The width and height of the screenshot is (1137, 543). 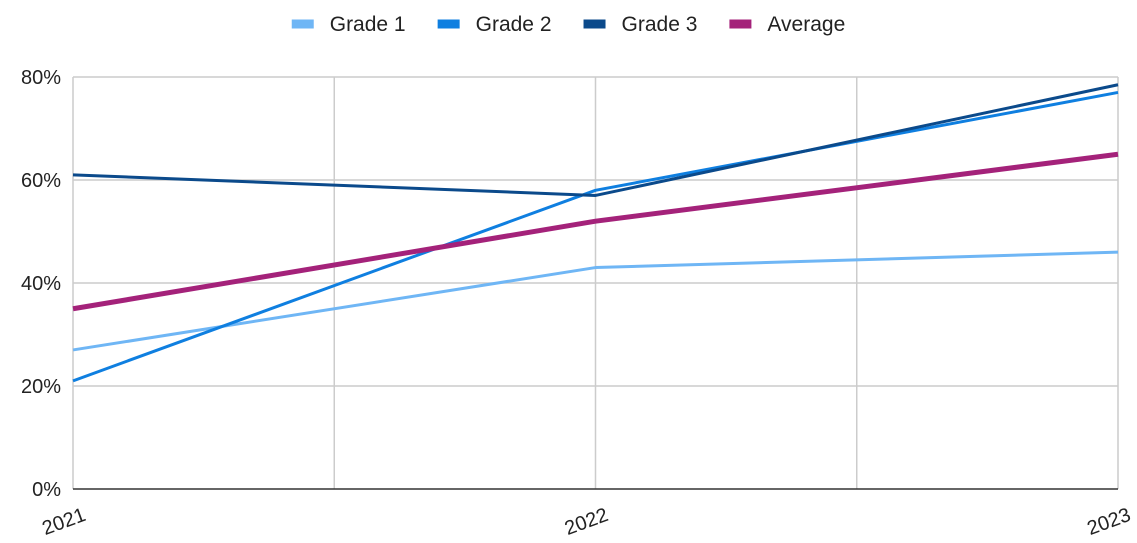 I want to click on y-tick-label: 0%, so click(x=46, y=490).